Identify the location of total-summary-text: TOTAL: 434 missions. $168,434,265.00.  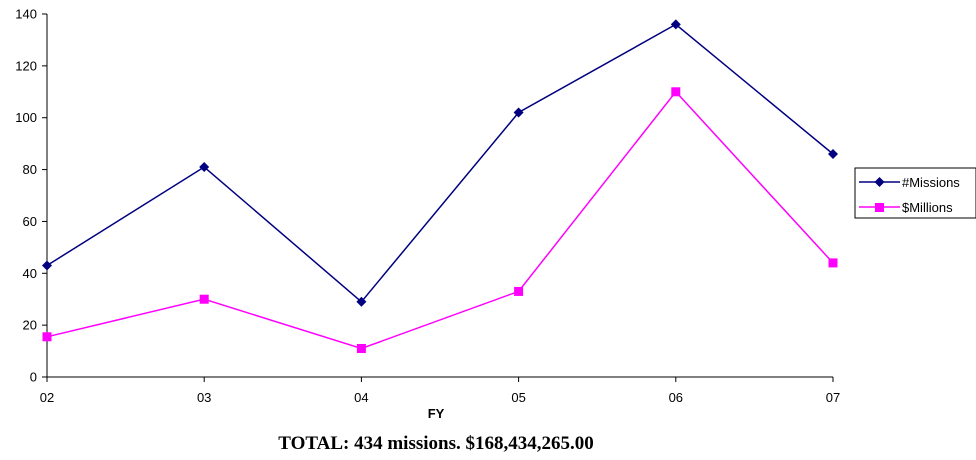
(435, 443).